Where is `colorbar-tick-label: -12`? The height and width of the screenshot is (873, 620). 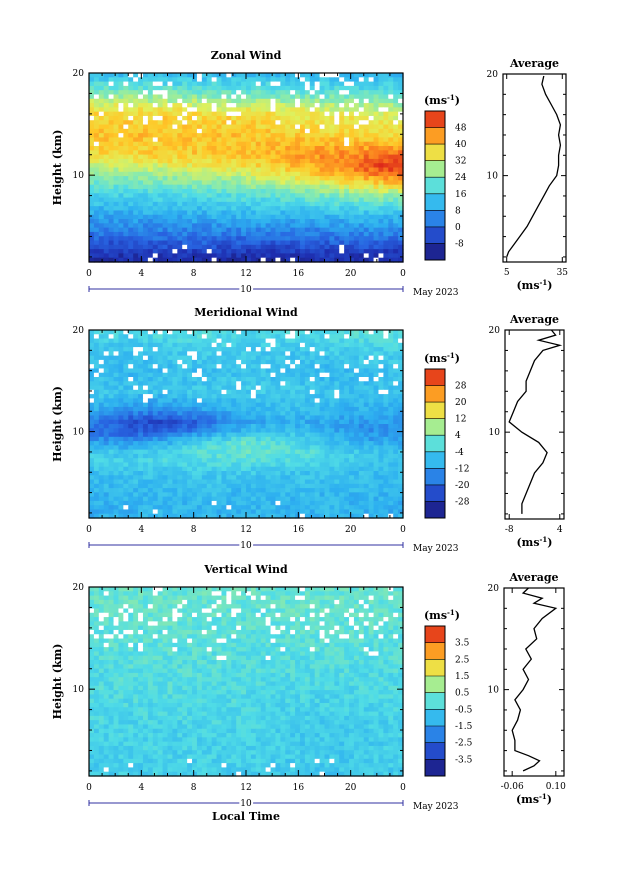
colorbar-tick-label: -12 is located at coordinates (462, 469).